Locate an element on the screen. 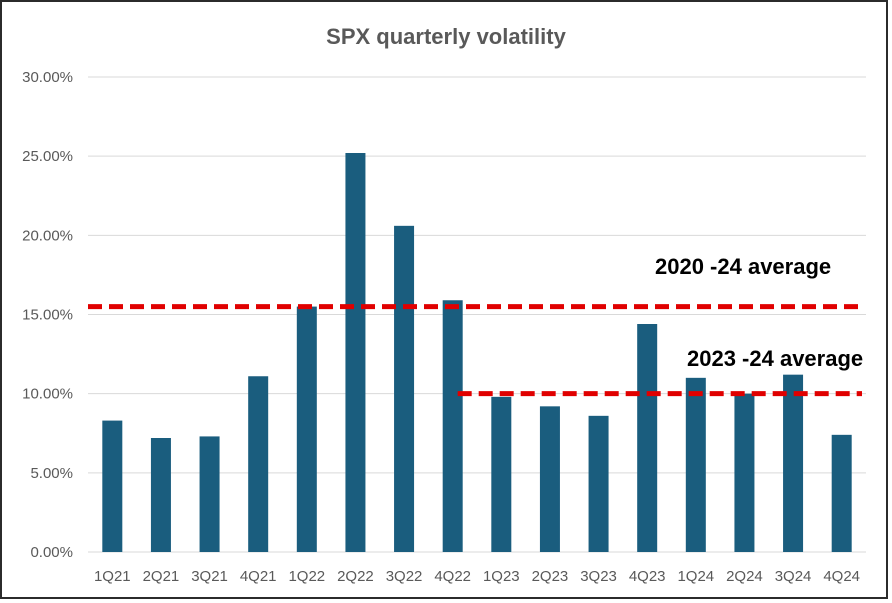 The height and width of the screenshot is (603, 892). x-tick-label: 3Q22 is located at coordinates (404, 576).